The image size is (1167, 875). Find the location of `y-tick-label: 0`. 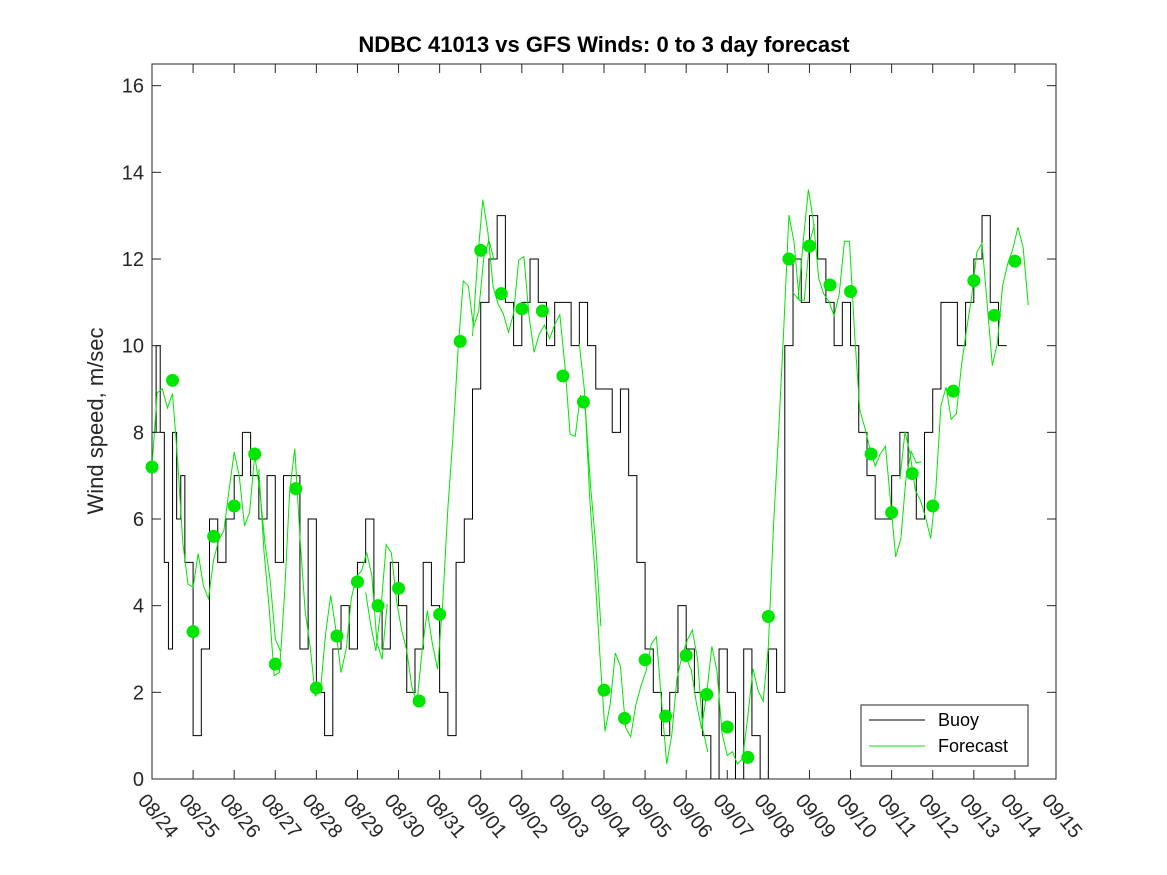

y-tick-label: 0 is located at coordinates (138, 780).